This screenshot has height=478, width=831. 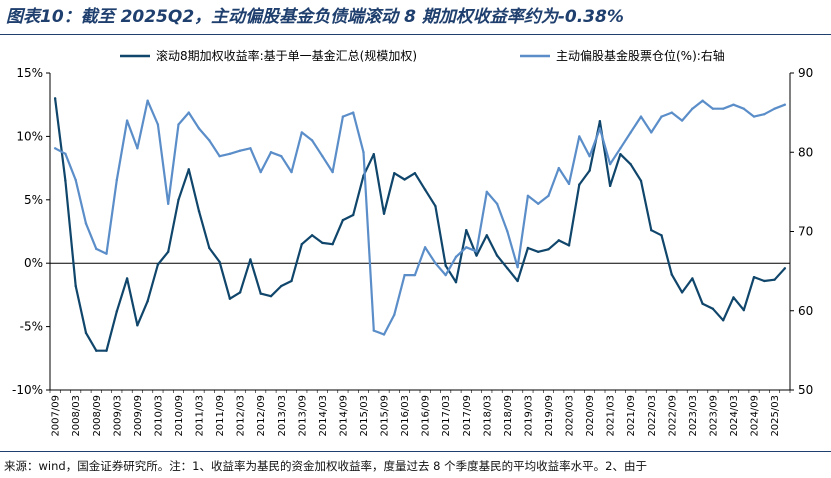 I want to click on x-tick-label: 2020/09, so click(x=590, y=416).